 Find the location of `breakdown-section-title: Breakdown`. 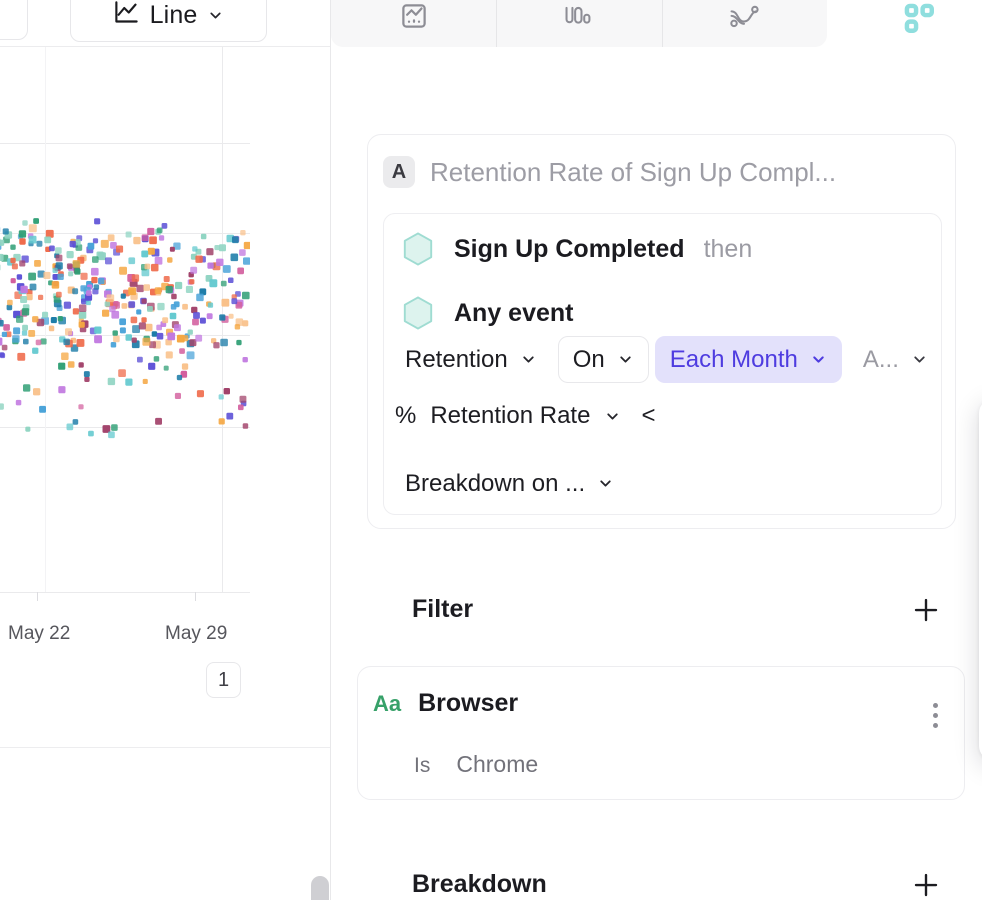

breakdown-section-title: Breakdown is located at coordinates (479, 884).